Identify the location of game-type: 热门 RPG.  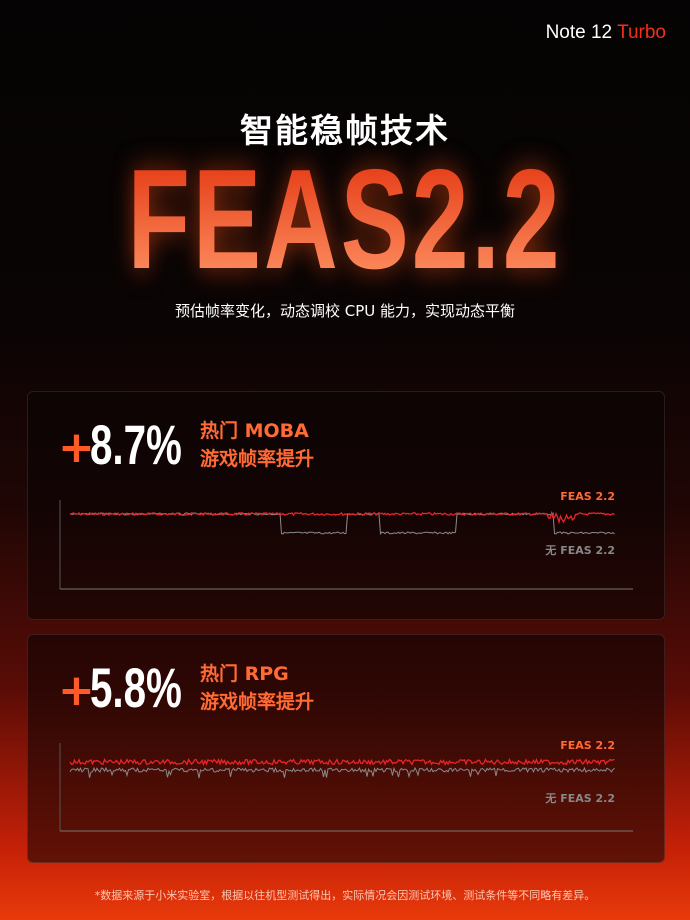
(244, 674).